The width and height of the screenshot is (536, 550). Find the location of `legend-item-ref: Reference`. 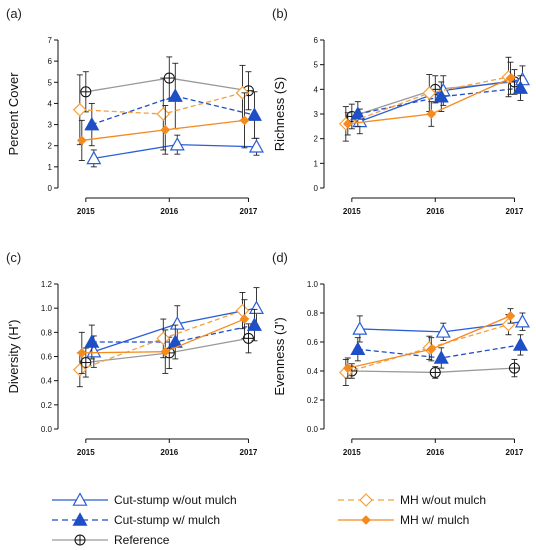

legend-item-ref: Reference is located at coordinates (111, 540).